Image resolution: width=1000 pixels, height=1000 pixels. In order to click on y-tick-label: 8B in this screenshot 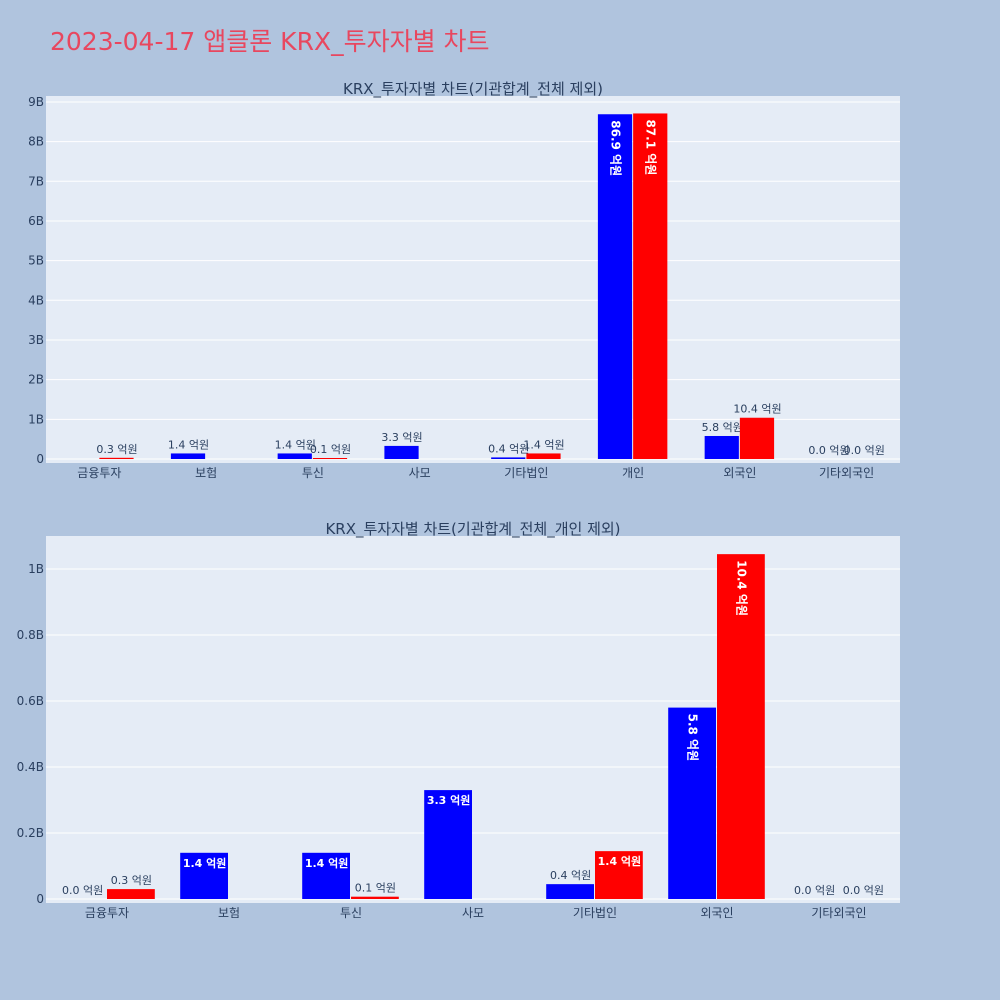, I will do `click(36, 142)`.